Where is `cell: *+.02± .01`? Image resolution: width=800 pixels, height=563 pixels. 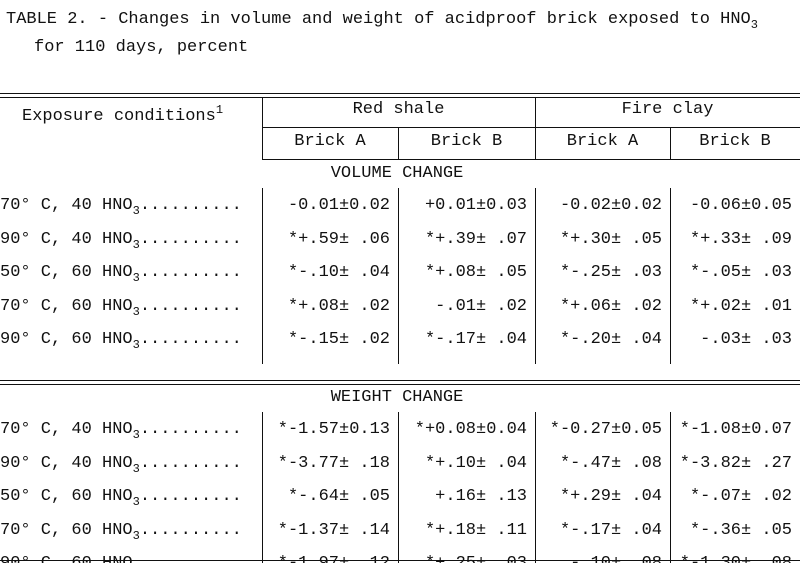
cell: *+.02± .01 is located at coordinates (740, 306).